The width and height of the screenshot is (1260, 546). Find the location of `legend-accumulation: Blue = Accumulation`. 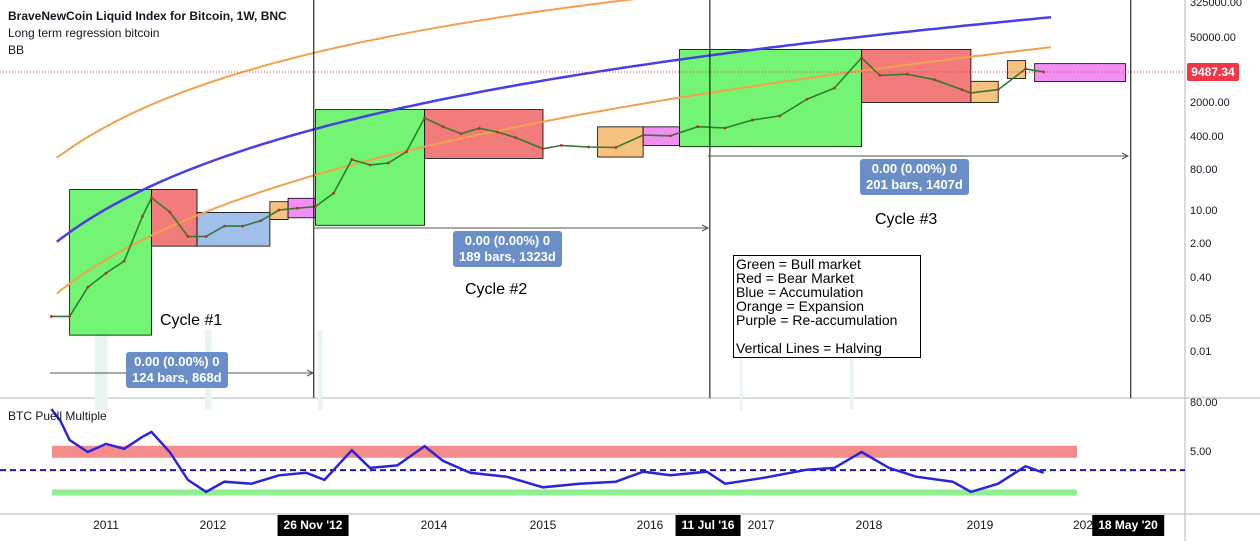

legend-accumulation: Blue = Accumulation is located at coordinates (800, 292).